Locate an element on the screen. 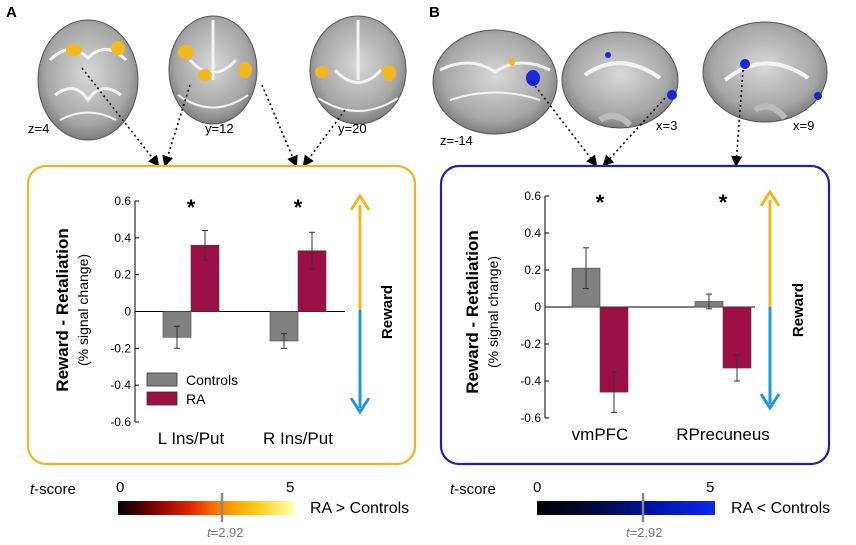  dotted-arrows-b is located at coordinates (637, 118).